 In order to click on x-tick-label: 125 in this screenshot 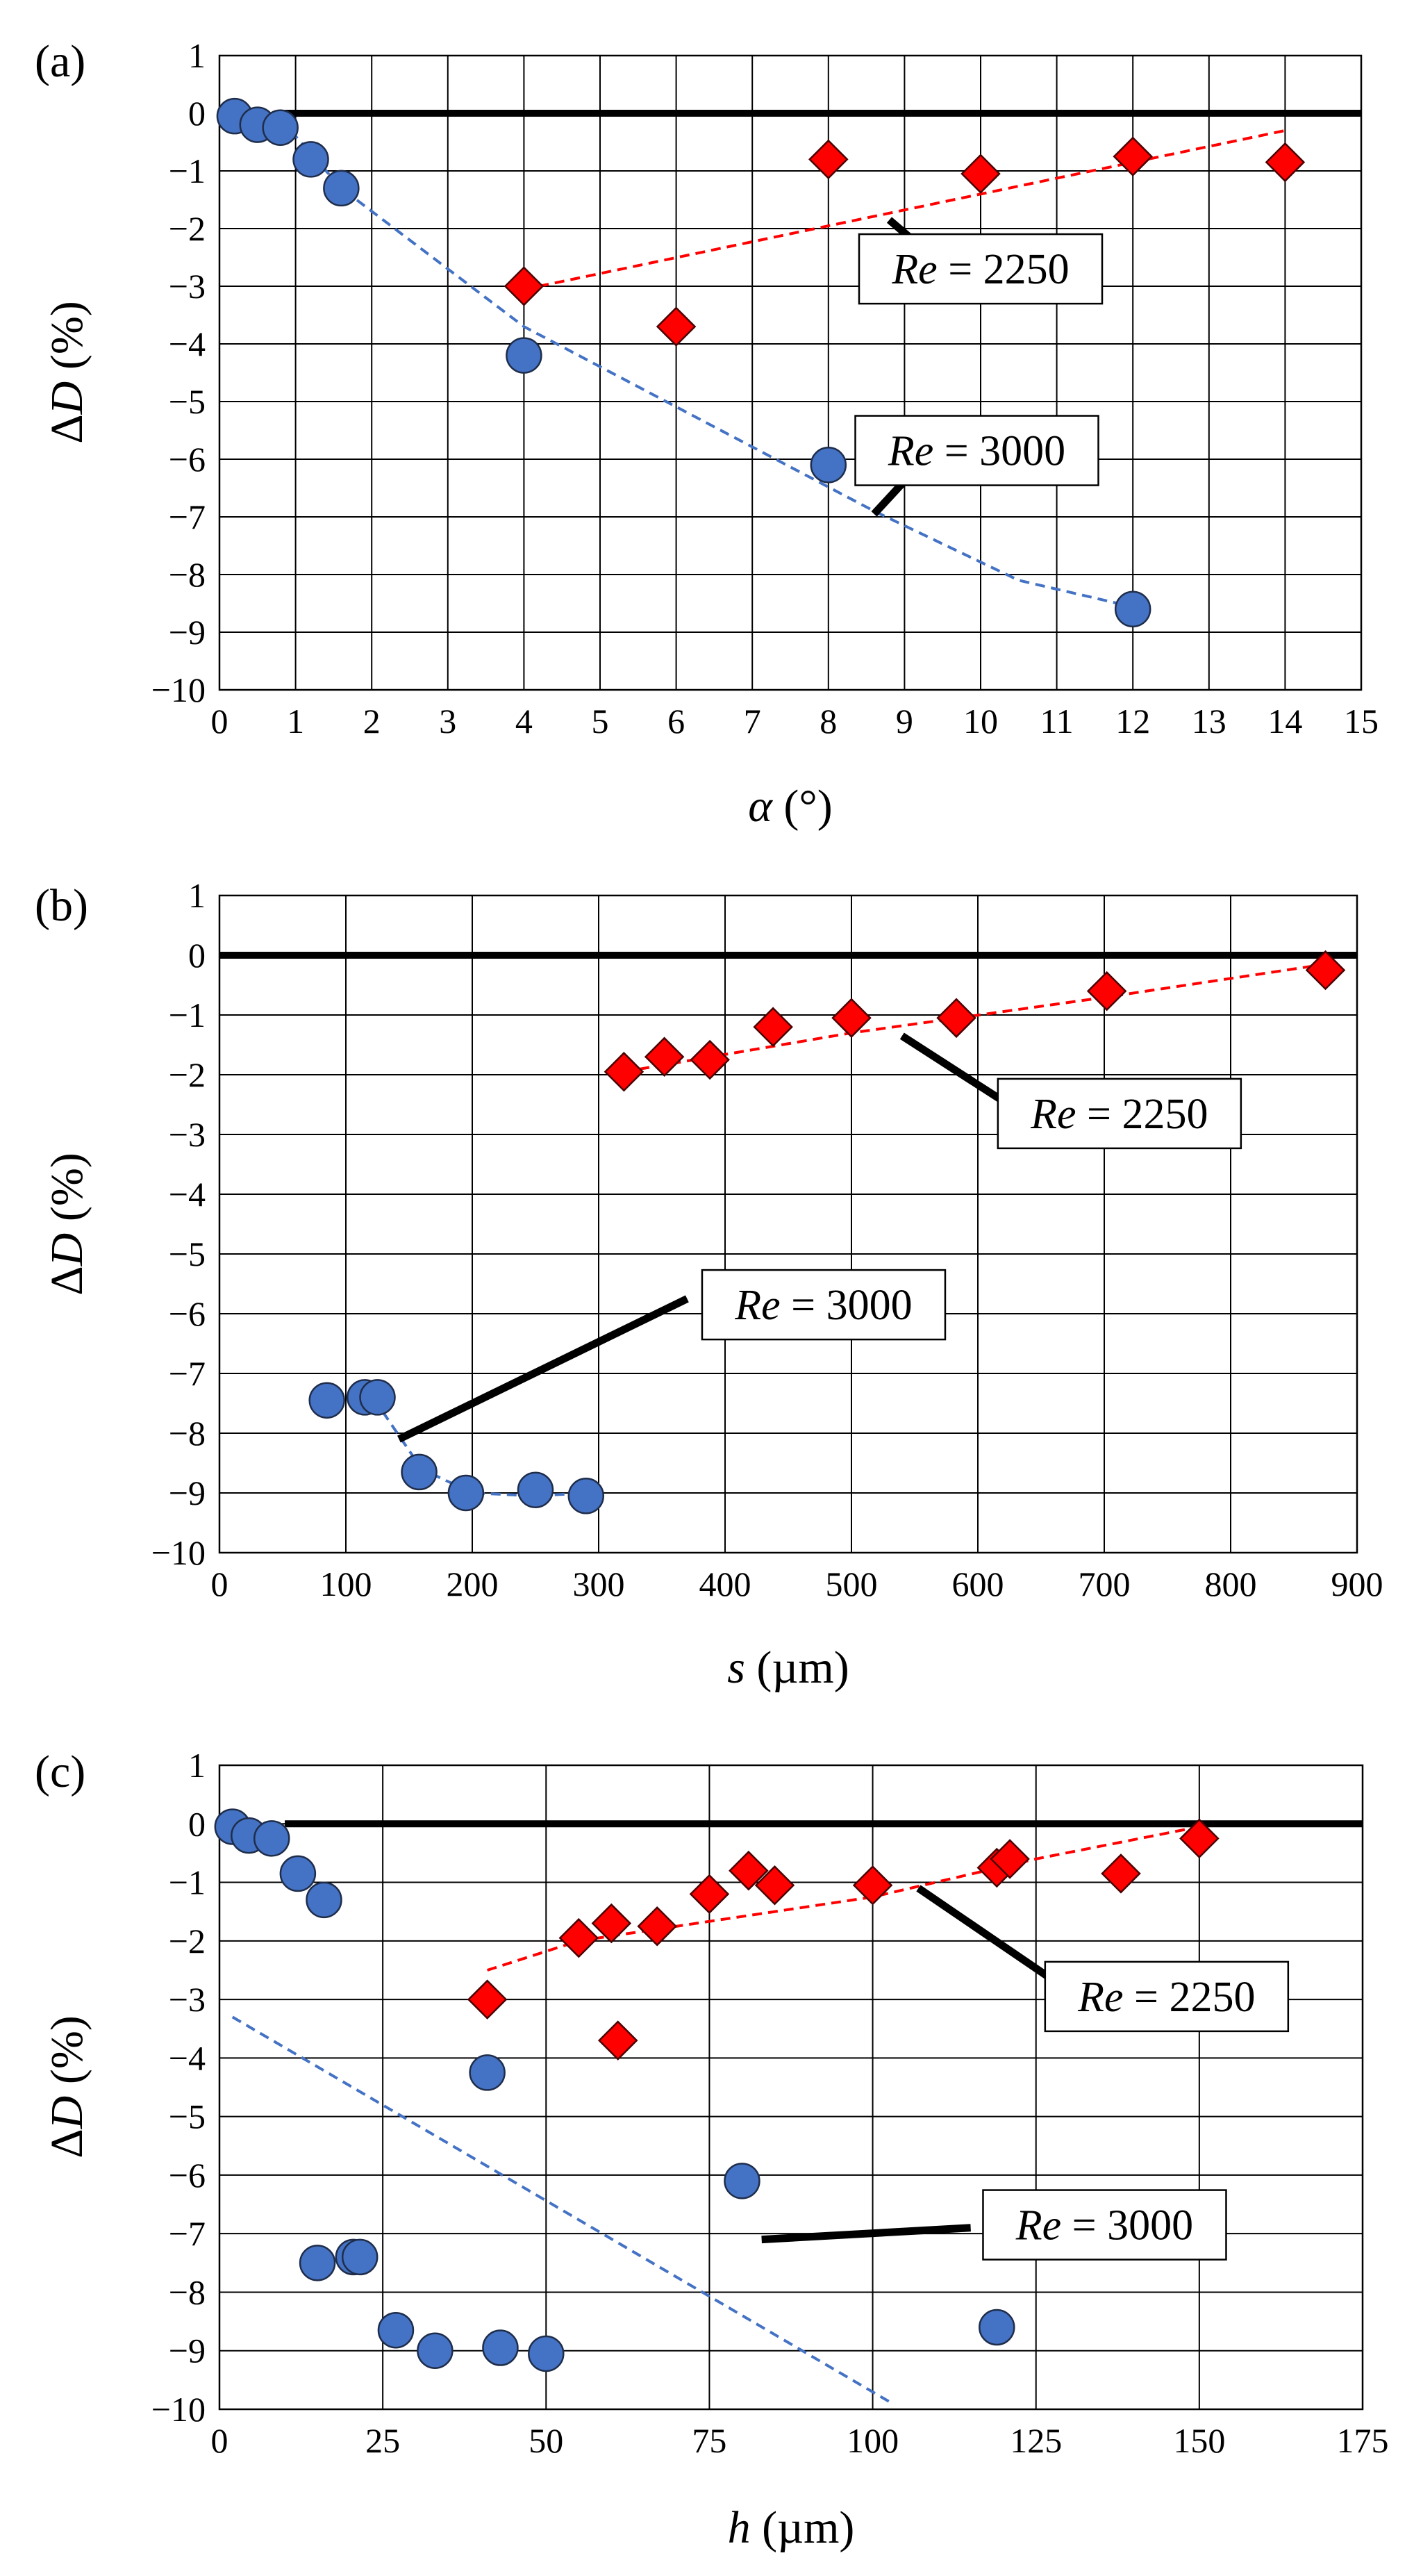, I will do `click(1036, 2441)`.